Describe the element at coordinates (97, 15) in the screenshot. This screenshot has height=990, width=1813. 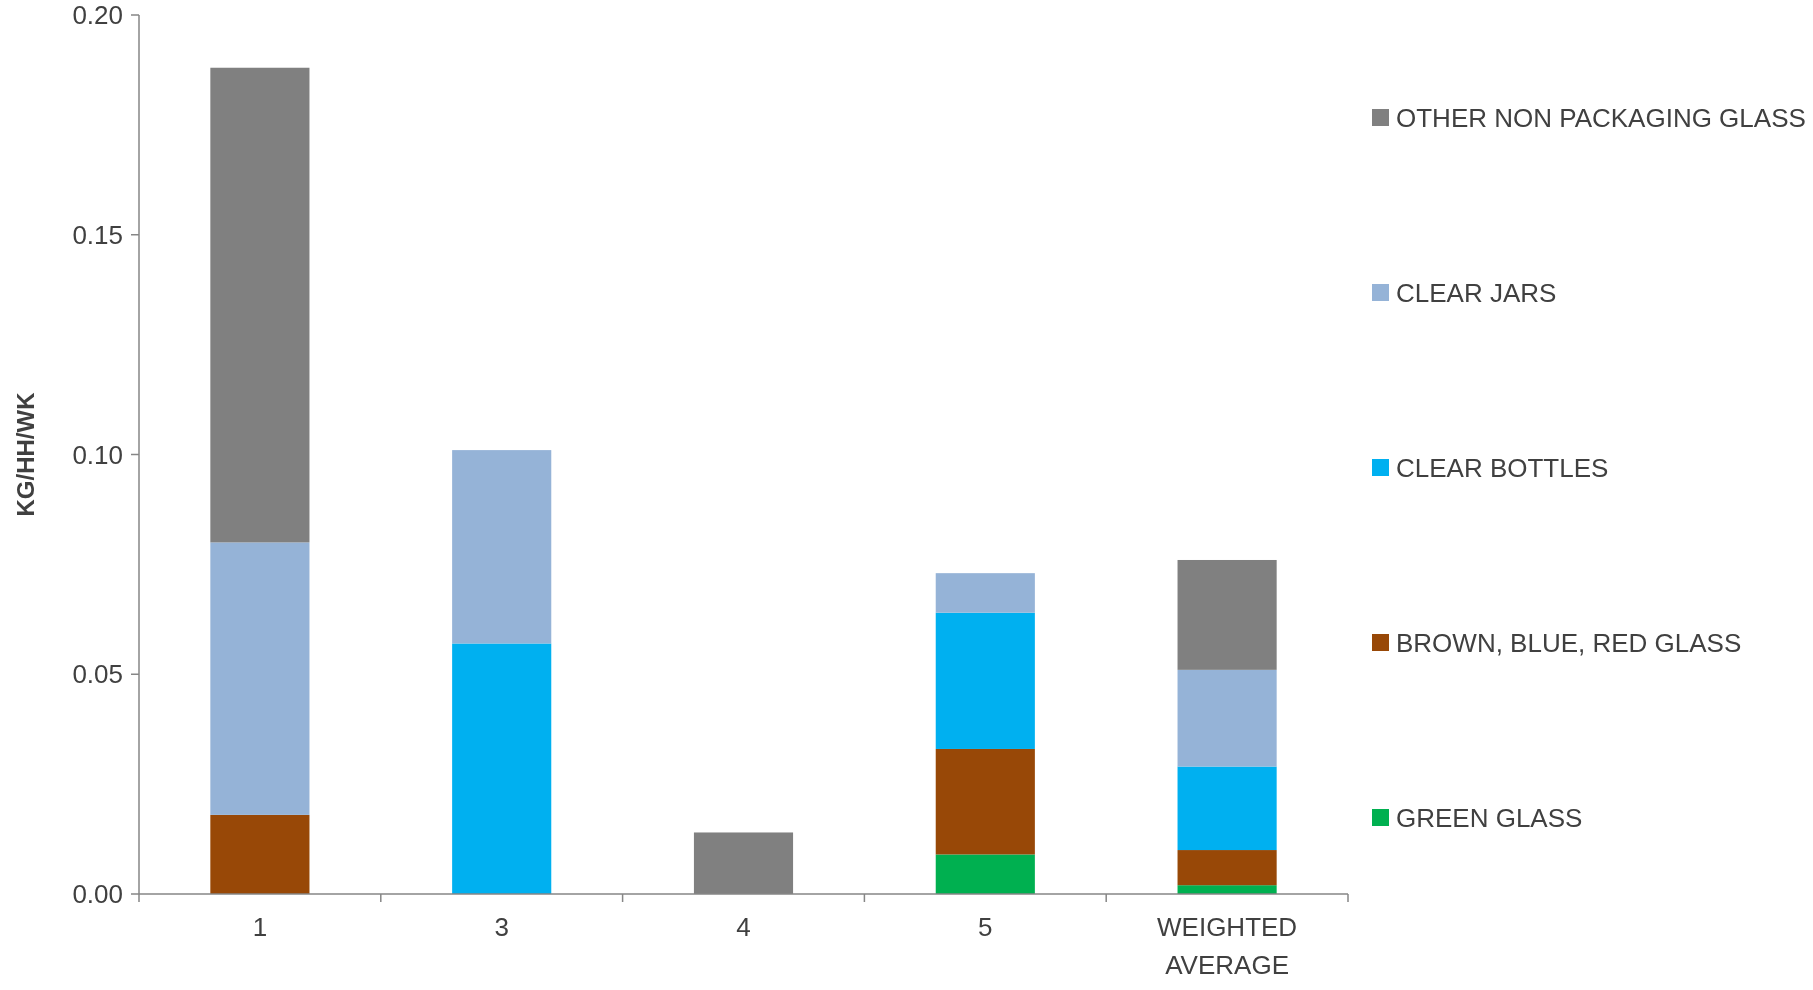
I see `y-tick-label: 0.20` at that location.